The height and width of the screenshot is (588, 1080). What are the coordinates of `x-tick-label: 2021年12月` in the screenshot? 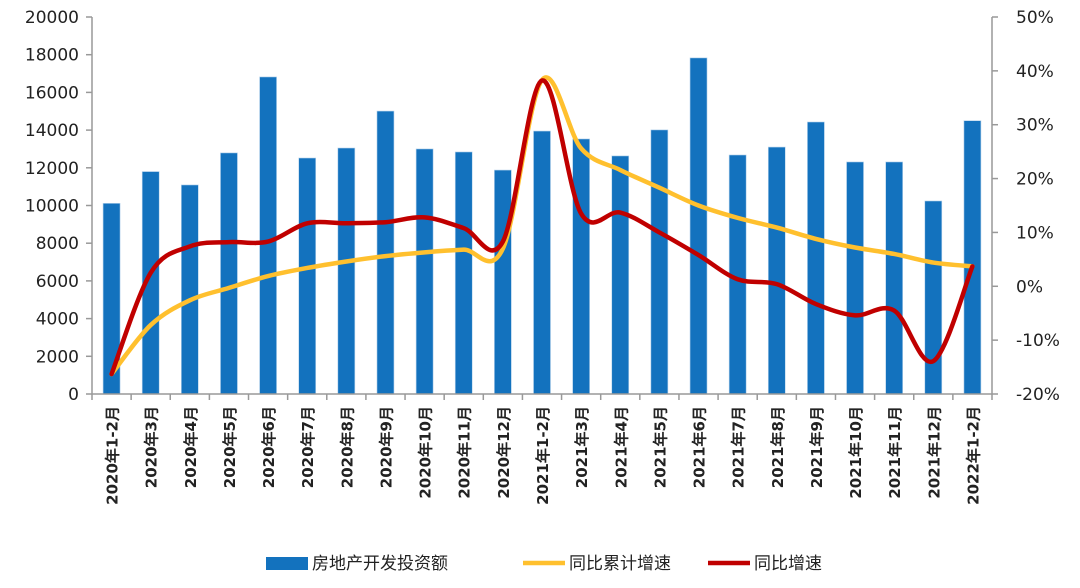 It's located at (934, 452).